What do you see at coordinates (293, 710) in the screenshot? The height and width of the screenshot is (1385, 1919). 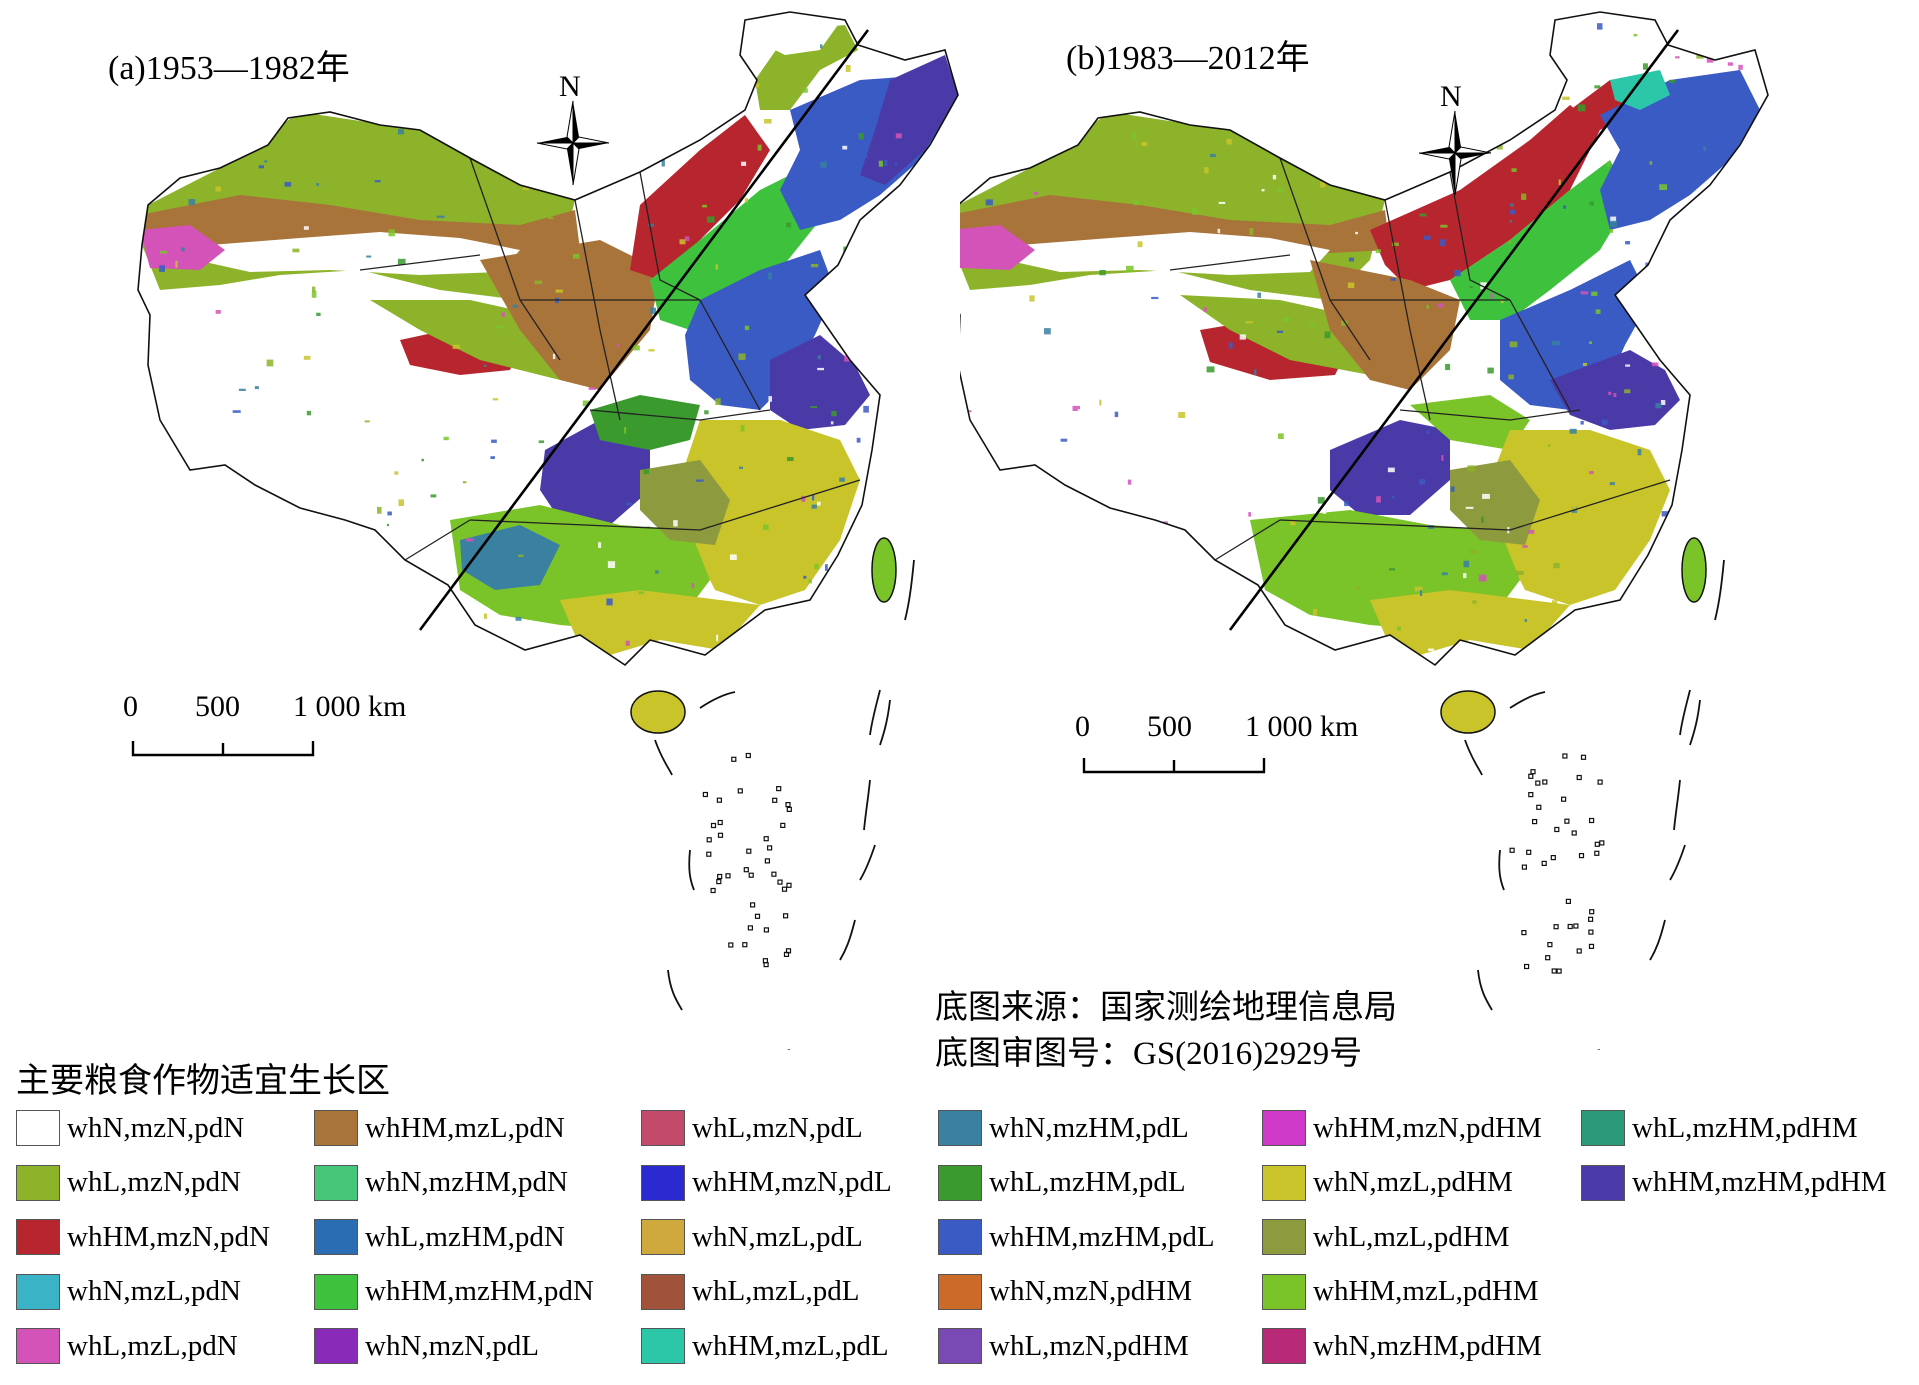 I see `scale-bar-labels: 0 500 1 000 km` at bounding box center [293, 710].